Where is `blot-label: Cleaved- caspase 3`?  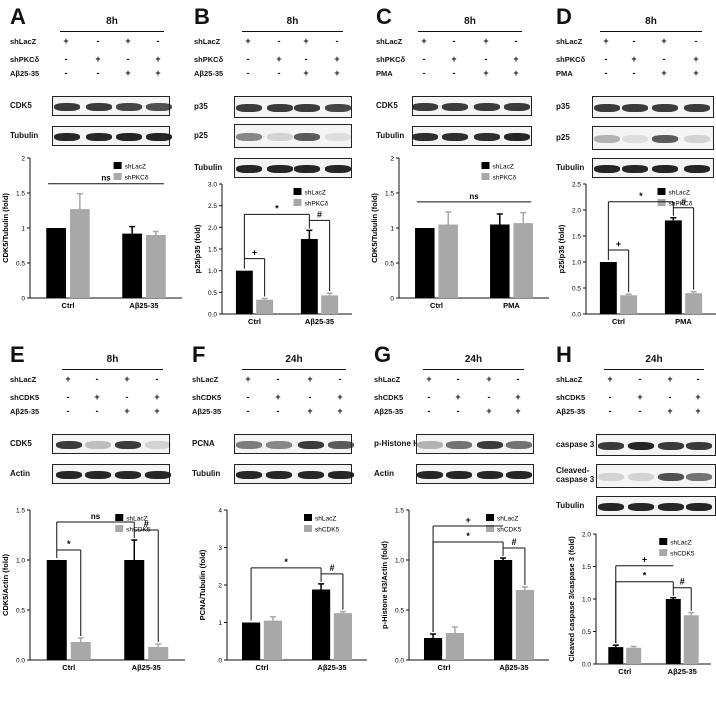 blot-label: Cleaved- caspase 3 is located at coordinates (575, 475).